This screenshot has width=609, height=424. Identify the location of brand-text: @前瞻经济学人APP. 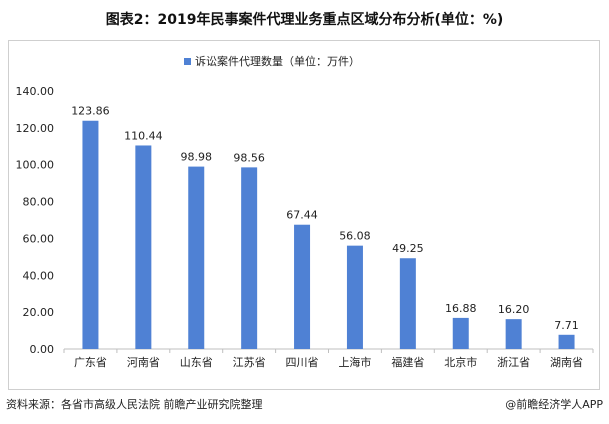
(554, 404).